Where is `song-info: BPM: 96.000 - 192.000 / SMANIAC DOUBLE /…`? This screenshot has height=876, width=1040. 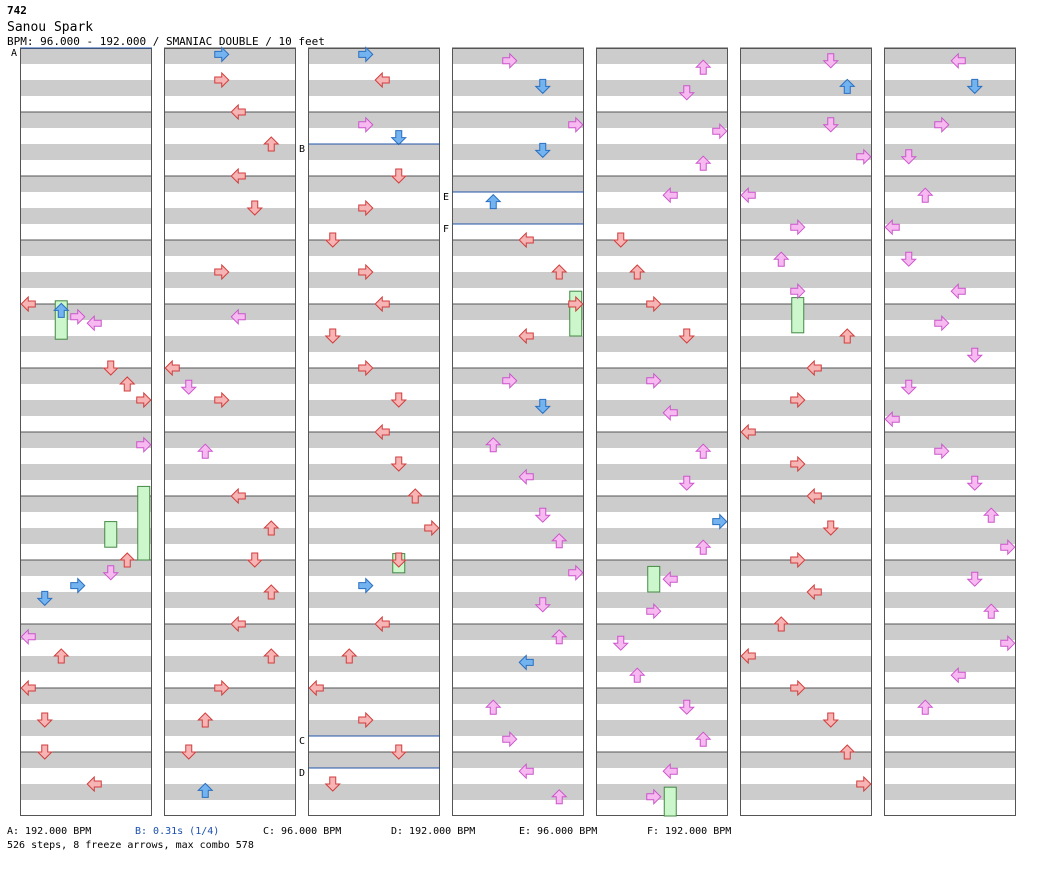
song-info: BPM: 96.000 - 192.000 / SMANIAC DOUBLE /… is located at coordinates (166, 41).